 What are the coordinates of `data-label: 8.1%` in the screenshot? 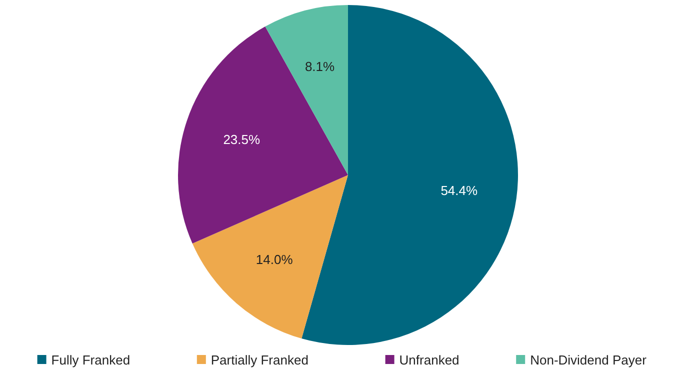 It's located at (320, 66).